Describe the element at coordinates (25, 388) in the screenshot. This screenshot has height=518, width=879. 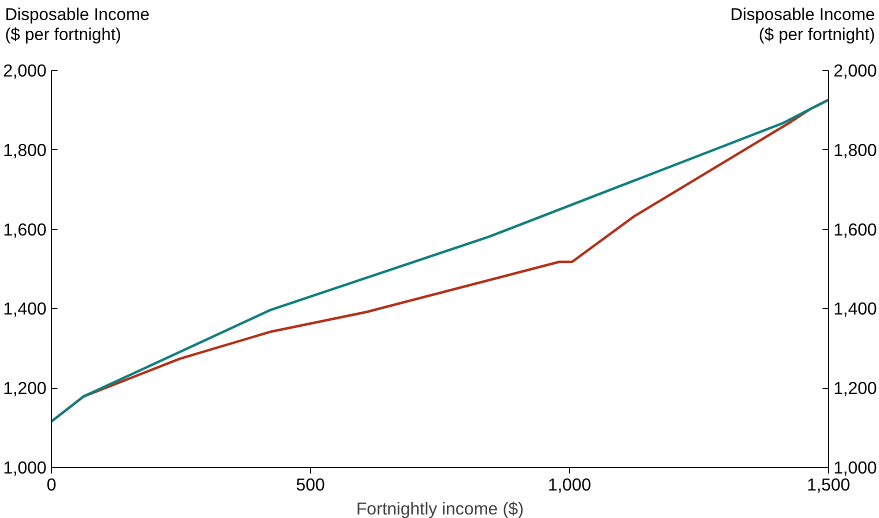
I see `y-tick-label: 1,200` at that location.